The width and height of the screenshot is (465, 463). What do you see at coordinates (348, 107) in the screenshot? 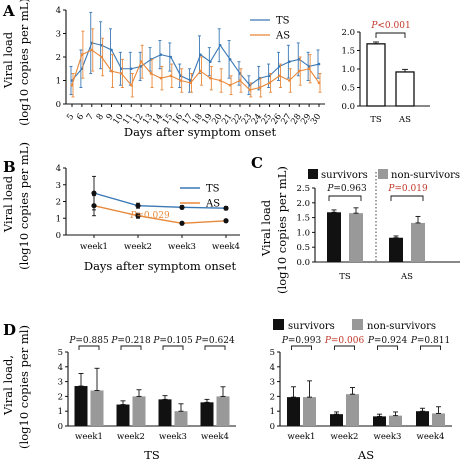
I see `a-bar-y-tick-label: 0.0` at bounding box center [348, 107].